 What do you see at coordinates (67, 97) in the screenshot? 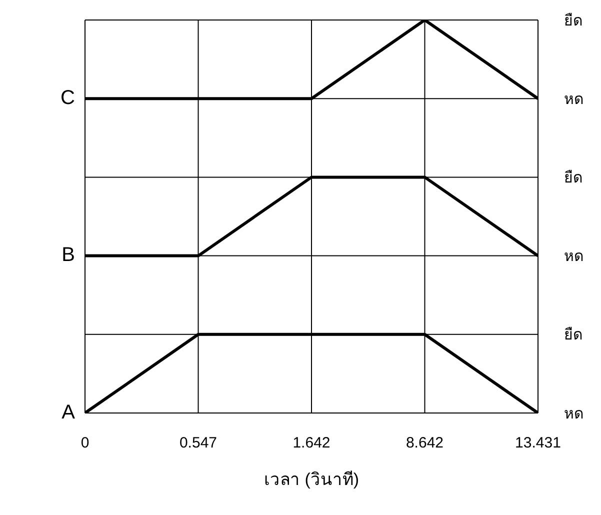
I see `series-label: C` at bounding box center [67, 97].